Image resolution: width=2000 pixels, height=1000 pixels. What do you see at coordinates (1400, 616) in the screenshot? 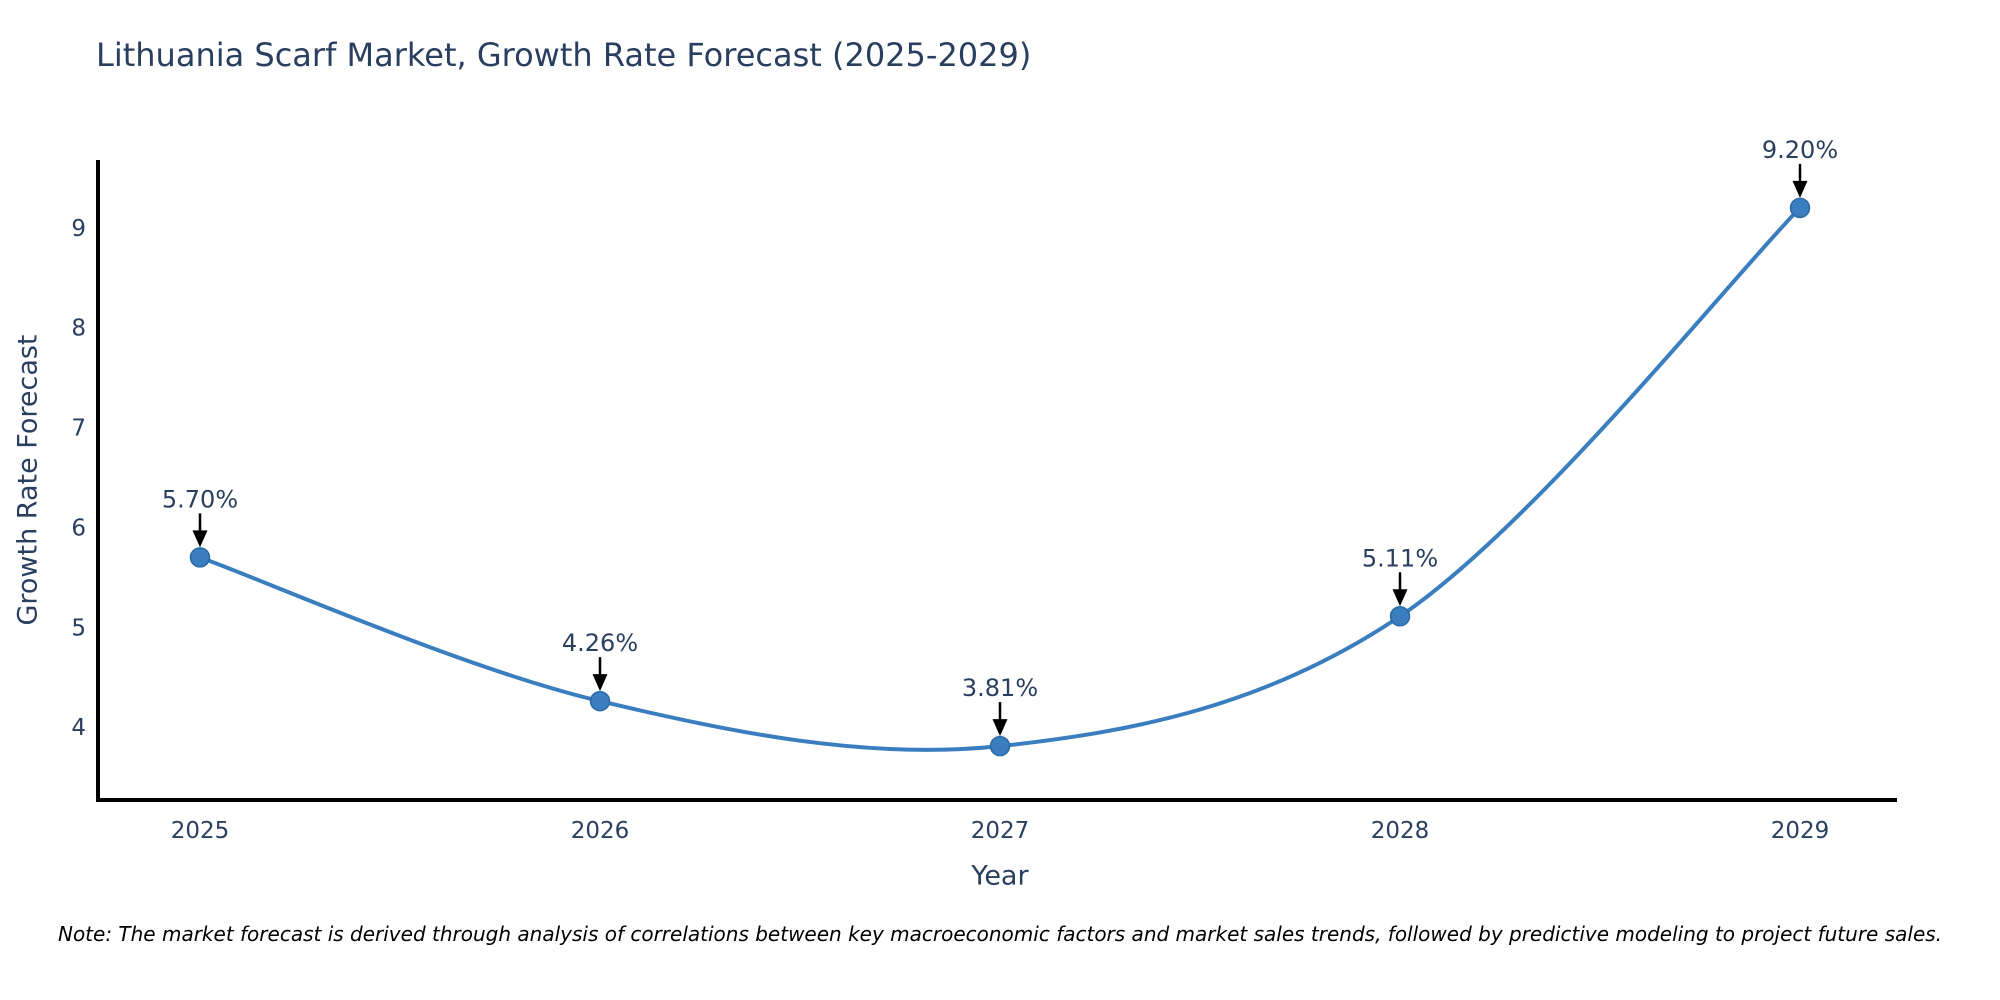
I see `data-point-2028` at bounding box center [1400, 616].